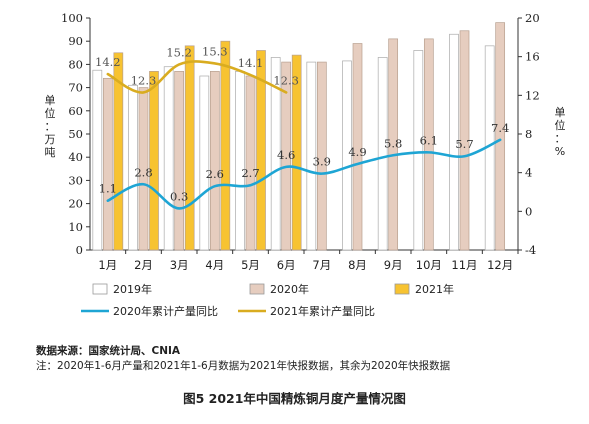 This screenshot has width=589, height=424. What do you see at coordinates (464, 144) in the screenshot?
I see `data-label: 5.7` at bounding box center [464, 144].